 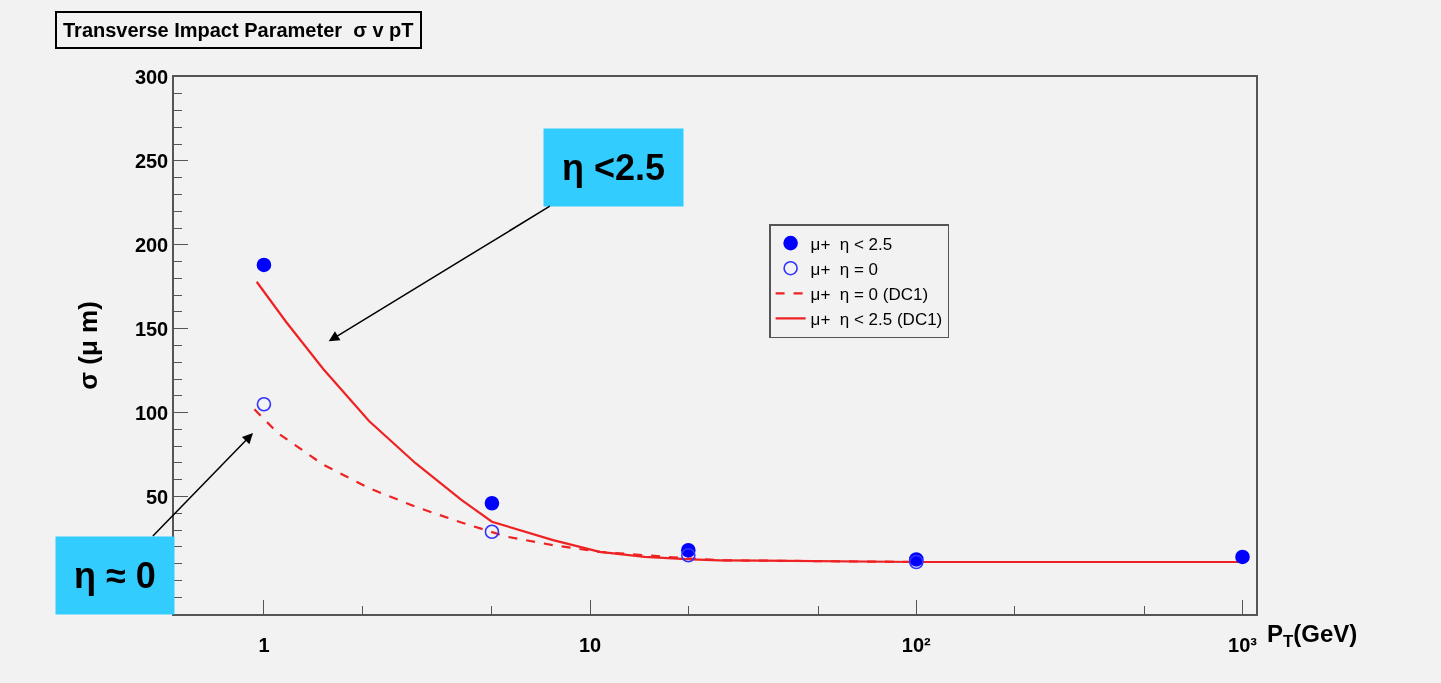 What do you see at coordinates (157, 496) in the screenshot?
I see `y-tick-label: 50` at bounding box center [157, 496].